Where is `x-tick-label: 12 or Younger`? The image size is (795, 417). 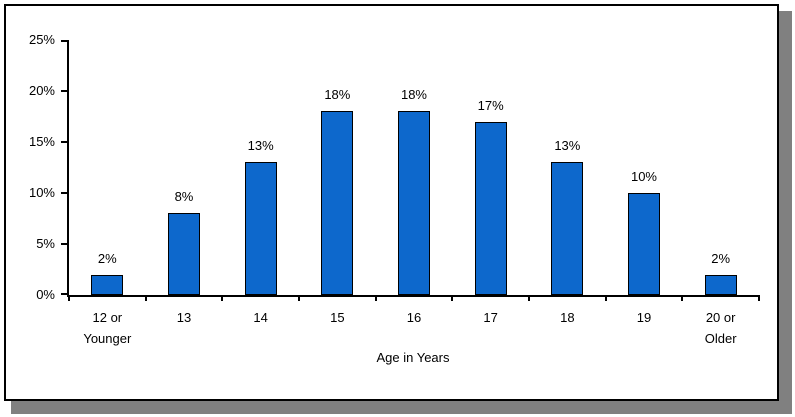
x-tick-label: 12 or Younger is located at coordinates (107, 328).